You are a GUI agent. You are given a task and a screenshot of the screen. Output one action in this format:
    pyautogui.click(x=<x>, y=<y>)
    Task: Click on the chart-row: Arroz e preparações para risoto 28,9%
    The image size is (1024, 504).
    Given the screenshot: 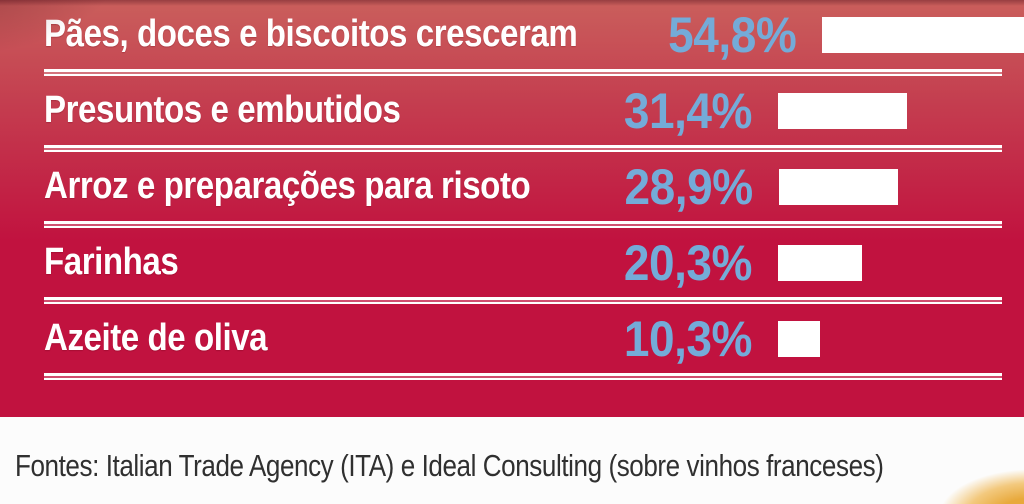 What is the action you would take?
    pyautogui.click(x=512, y=186)
    